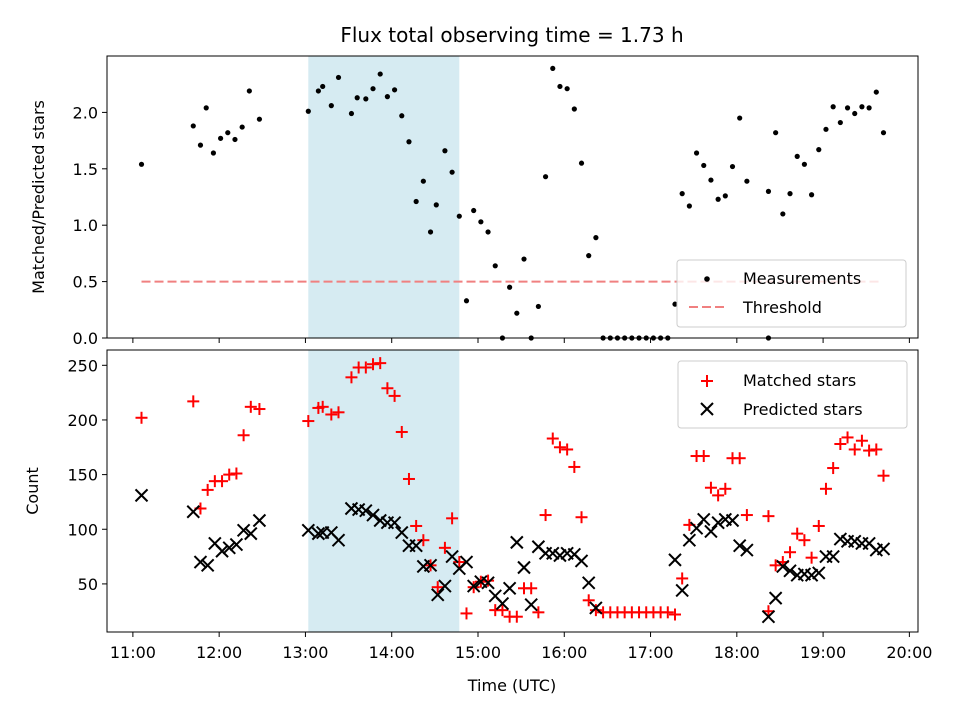  Describe the element at coordinates (707, 409) in the screenshot. I see `legend-predicted-marker` at that location.